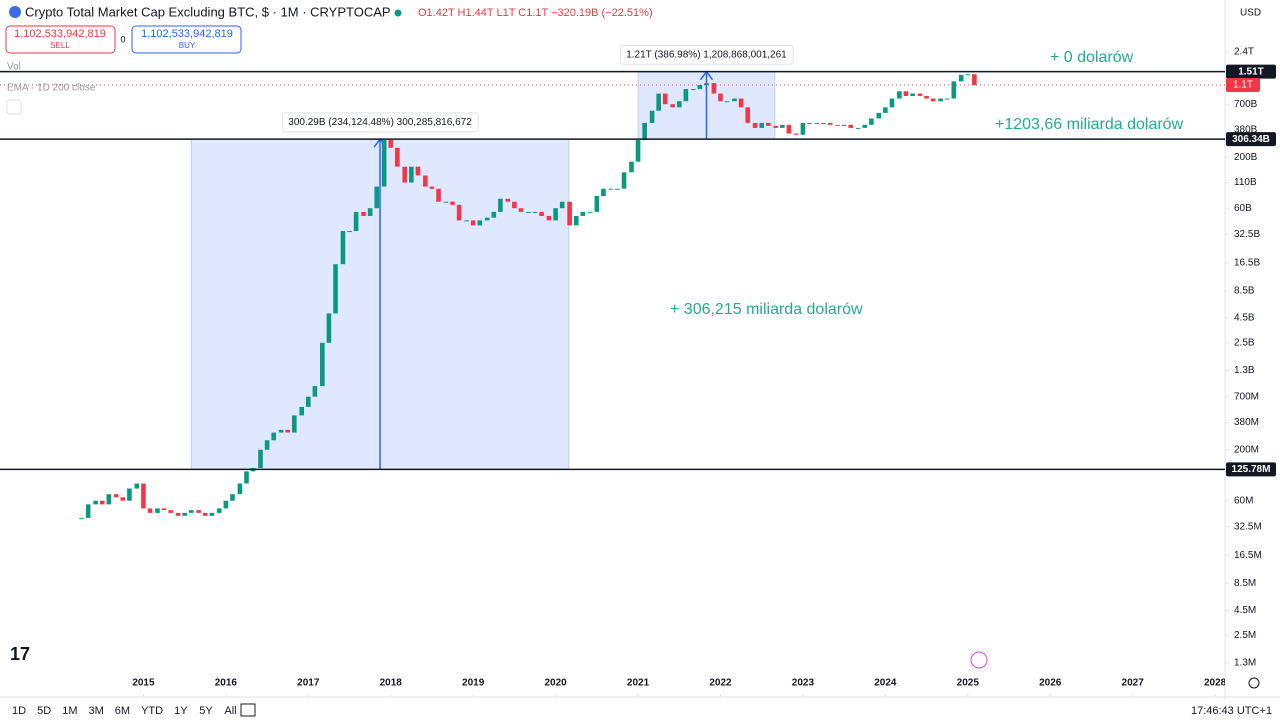 The width and height of the screenshot is (1280, 724). What do you see at coordinates (181, 711) in the screenshot?
I see `range-button: 1Y` at bounding box center [181, 711].